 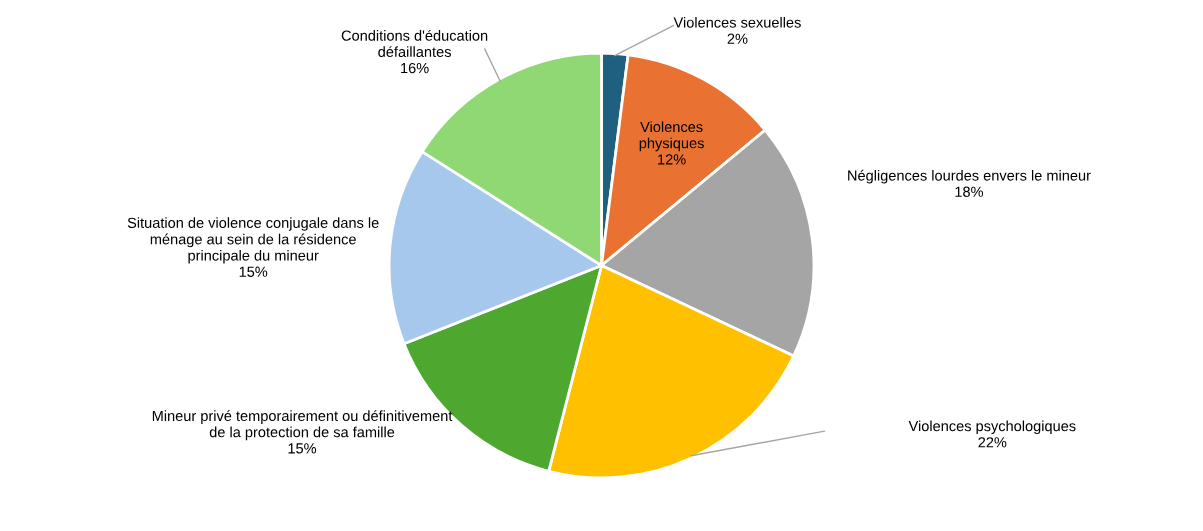 What do you see at coordinates (415, 68) in the screenshot?
I see `data-label: 16%` at bounding box center [415, 68].